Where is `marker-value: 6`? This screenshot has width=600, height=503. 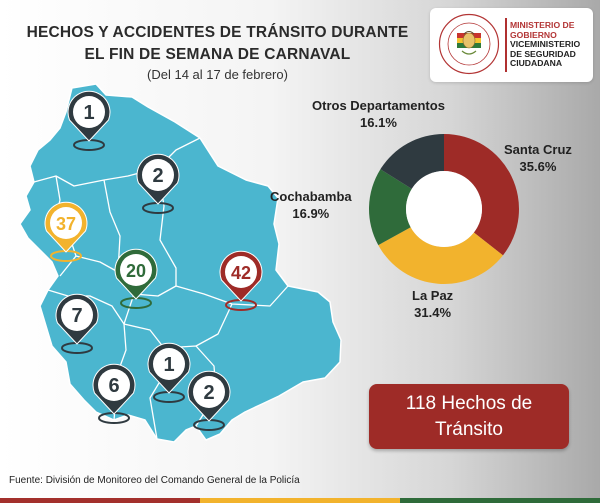
marker-value: 6 is located at coordinates (113, 386).